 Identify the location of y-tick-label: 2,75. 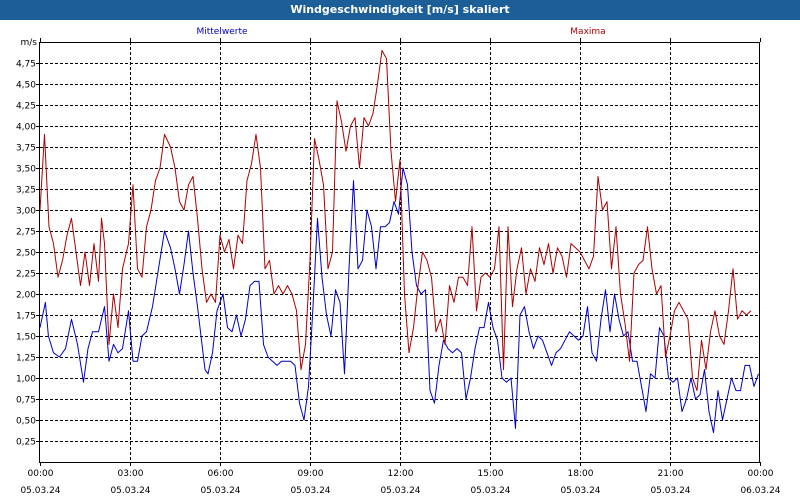
(26, 233).